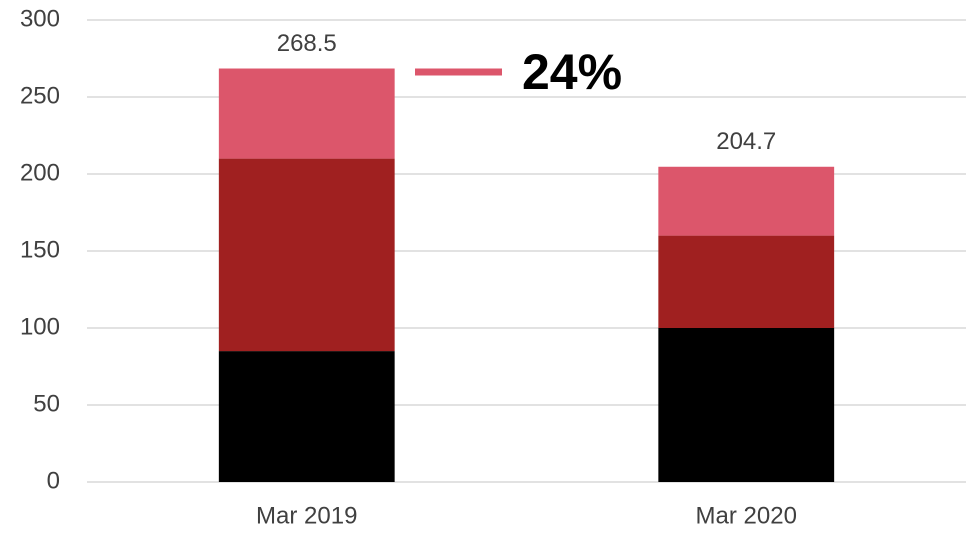  I want to click on y-tick-label: 250, so click(40, 95).